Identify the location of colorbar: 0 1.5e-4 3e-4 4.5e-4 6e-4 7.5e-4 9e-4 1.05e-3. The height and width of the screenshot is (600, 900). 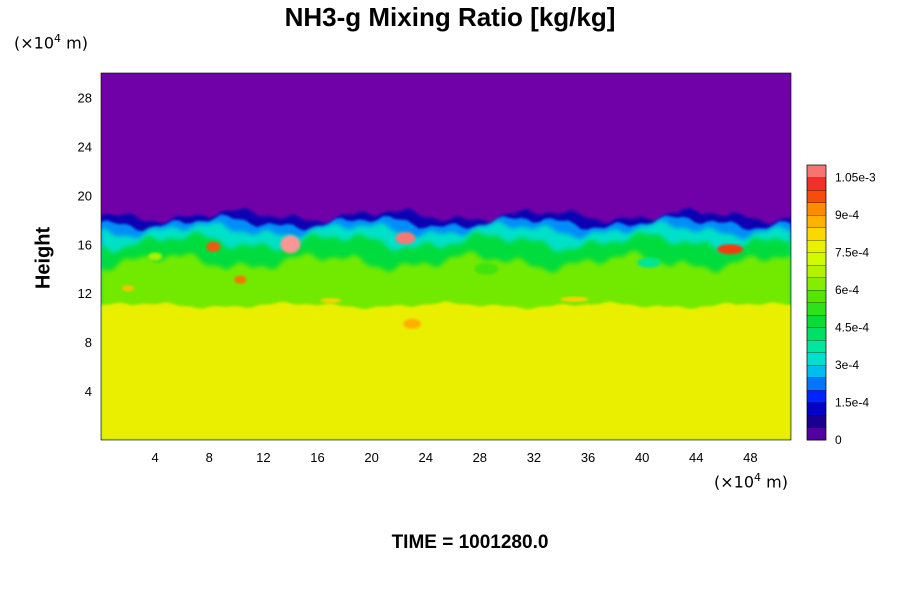
(841, 305).